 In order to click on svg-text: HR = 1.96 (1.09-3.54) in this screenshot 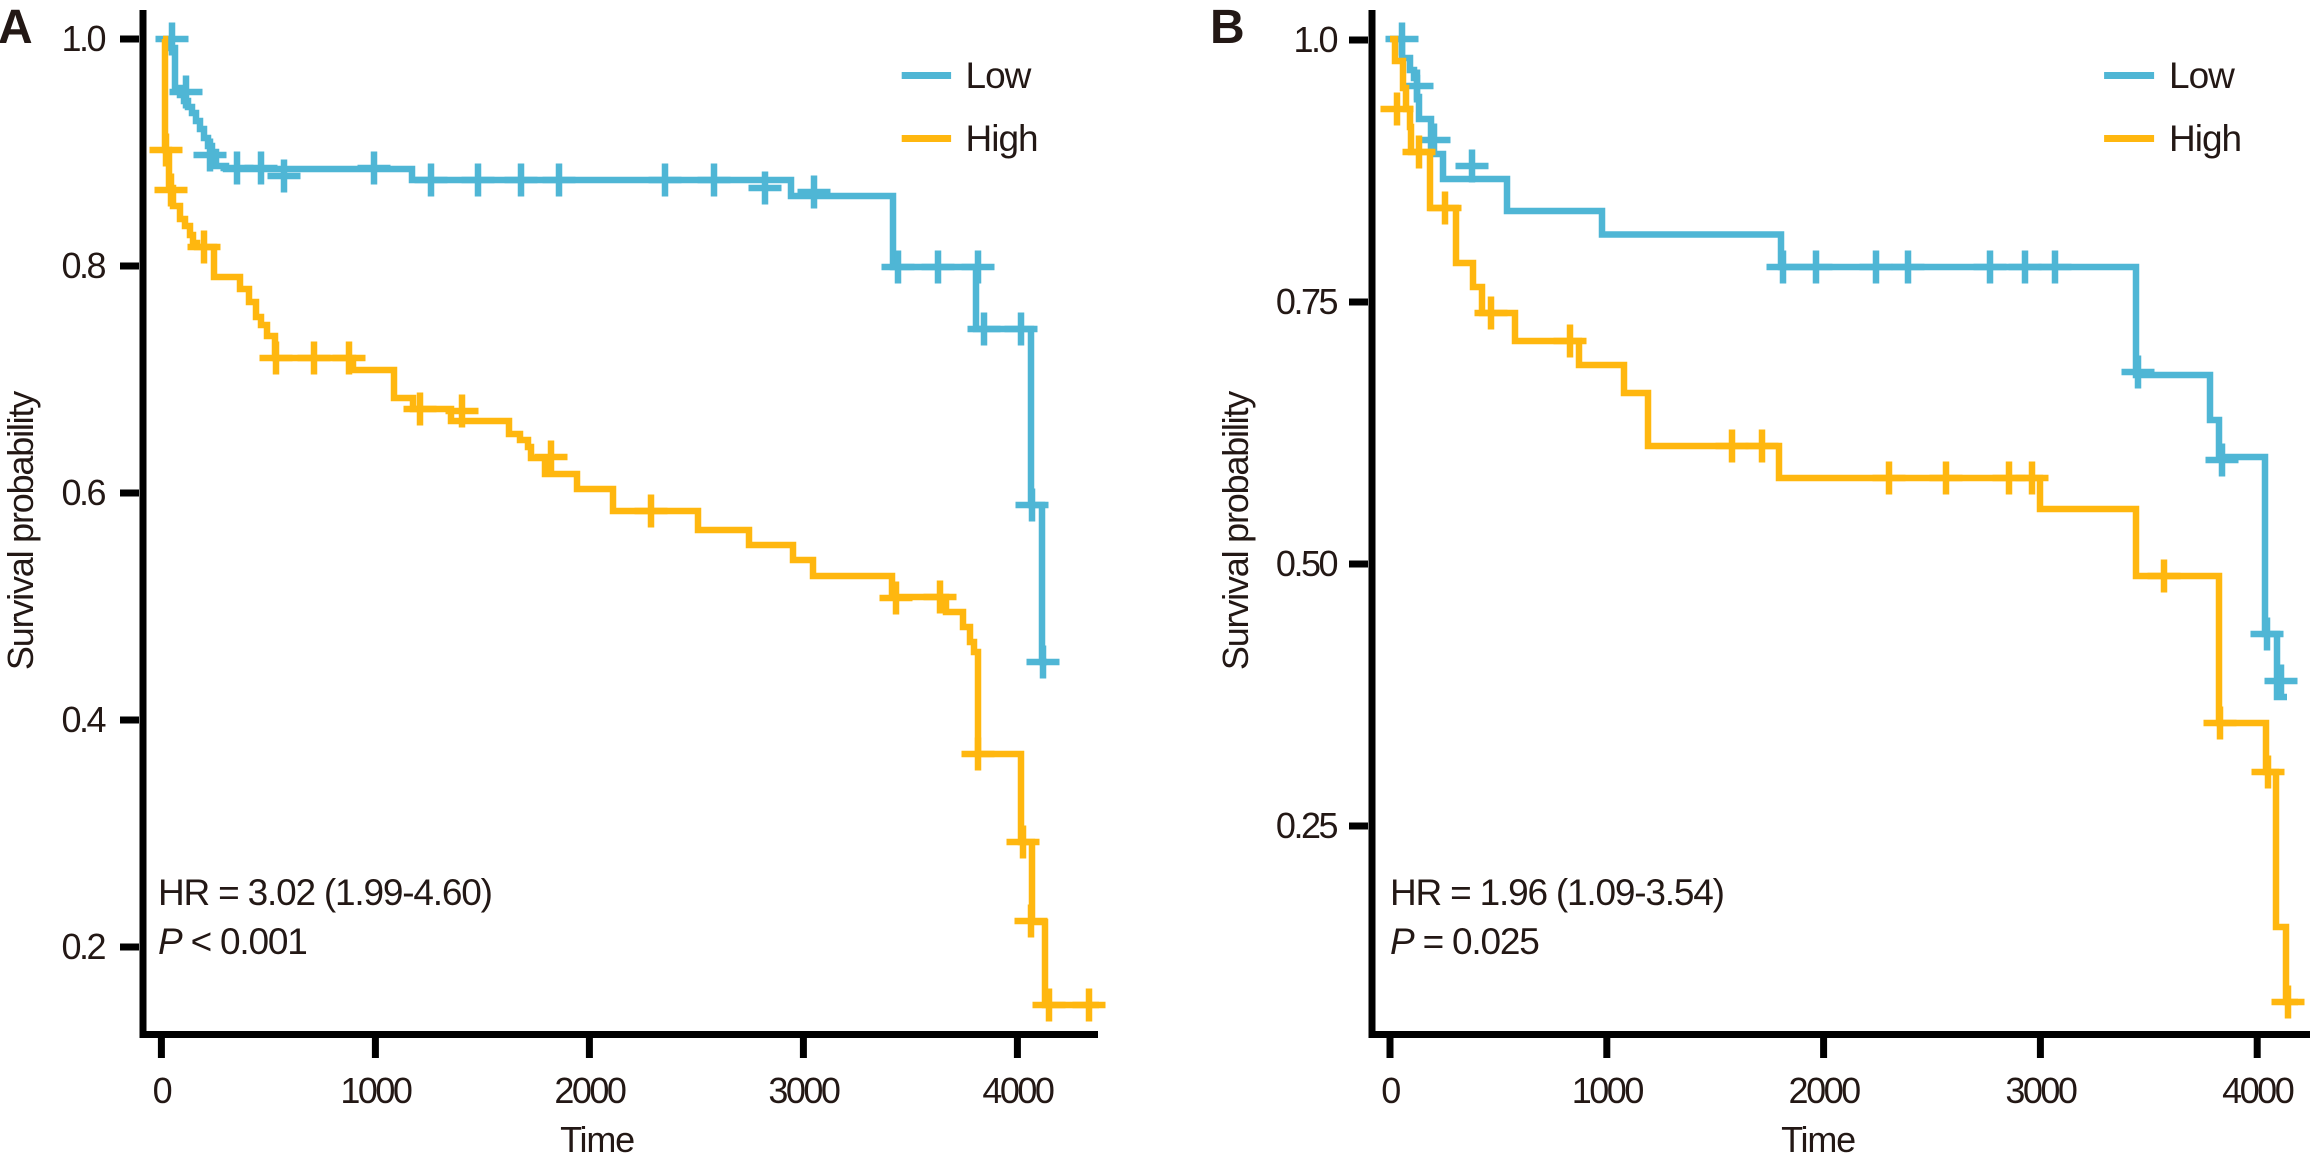, I will do `click(1557, 892)`.